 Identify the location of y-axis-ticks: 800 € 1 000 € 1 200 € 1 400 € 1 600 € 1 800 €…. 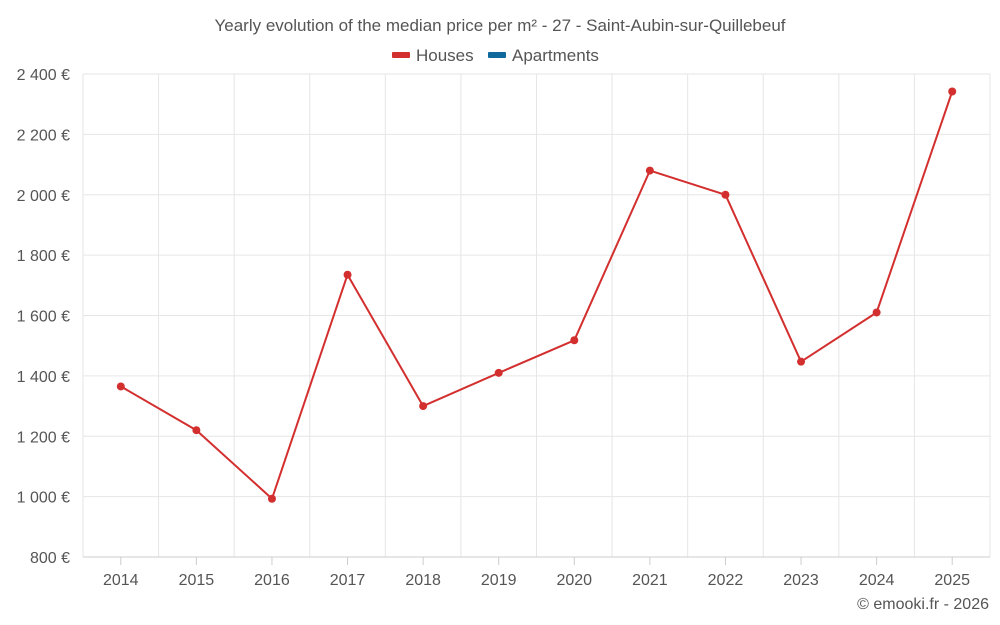
(43, 317).